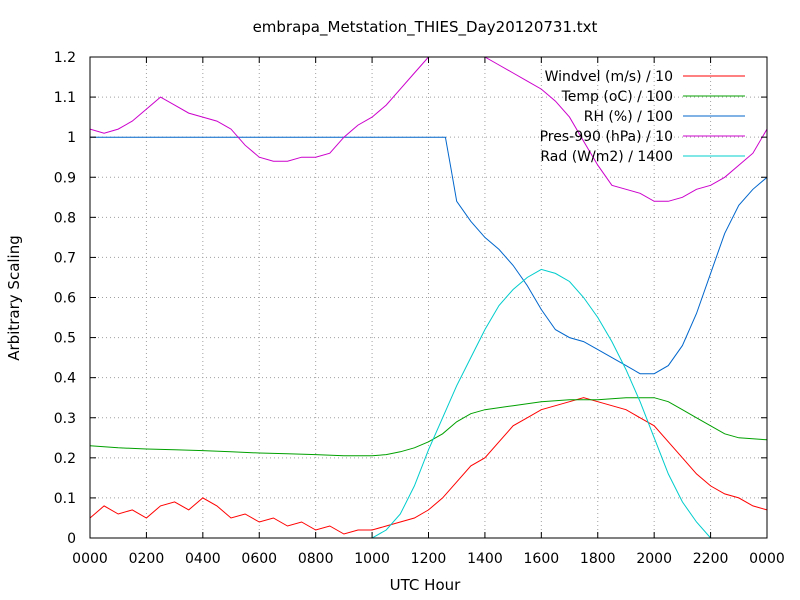 The height and width of the screenshot is (600, 800). Describe the element at coordinates (65, 258) in the screenshot. I see `y-tick-label: 0.7` at that location.